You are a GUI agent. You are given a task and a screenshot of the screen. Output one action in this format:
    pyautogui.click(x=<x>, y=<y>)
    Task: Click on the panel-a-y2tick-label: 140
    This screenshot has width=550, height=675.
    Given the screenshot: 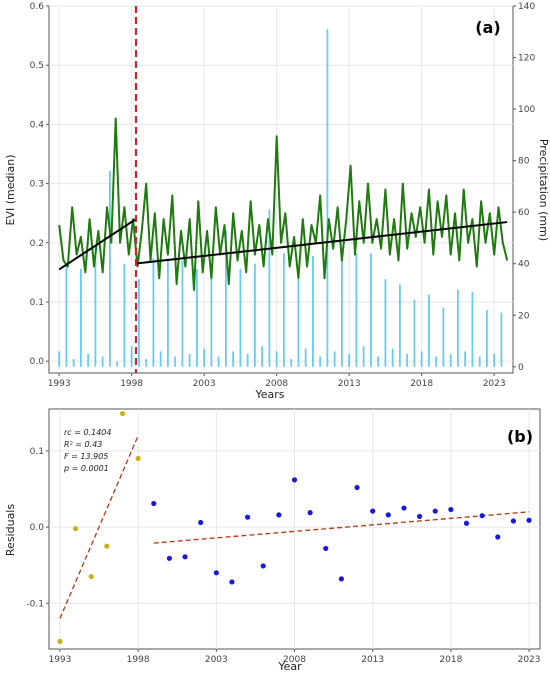 What is the action you would take?
    pyautogui.click(x=526, y=7)
    